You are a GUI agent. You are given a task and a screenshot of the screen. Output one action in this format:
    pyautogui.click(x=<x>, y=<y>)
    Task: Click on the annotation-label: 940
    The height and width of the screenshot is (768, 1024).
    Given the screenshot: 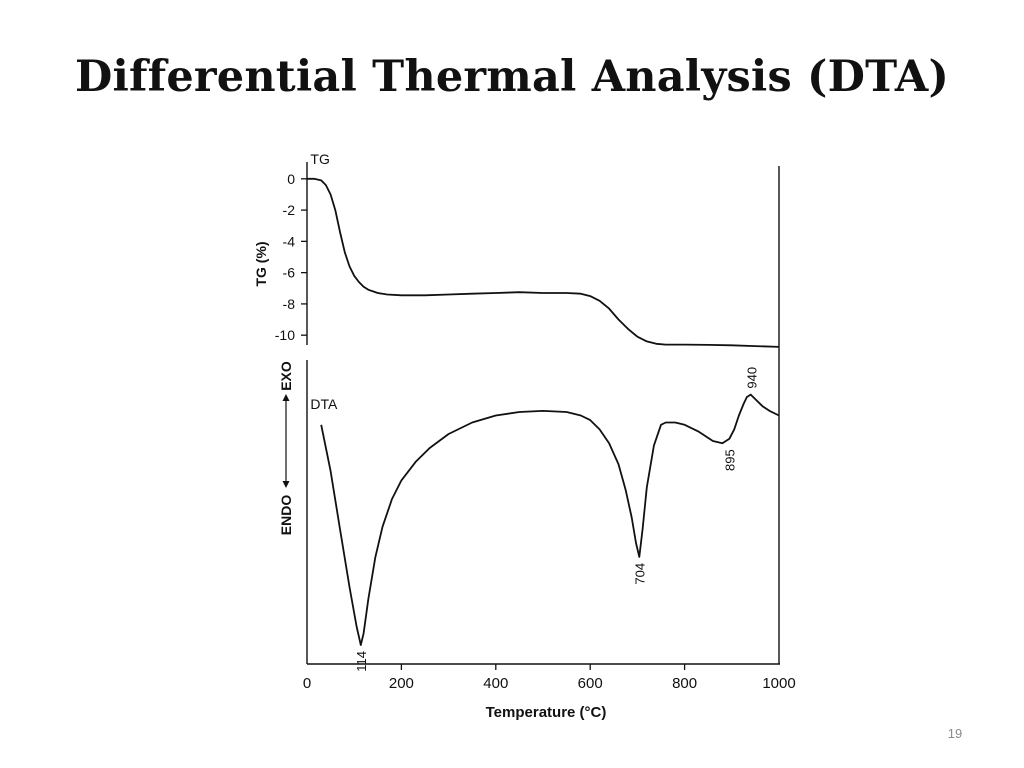 What is the action you would take?
    pyautogui.click(x=752, y=378)
    